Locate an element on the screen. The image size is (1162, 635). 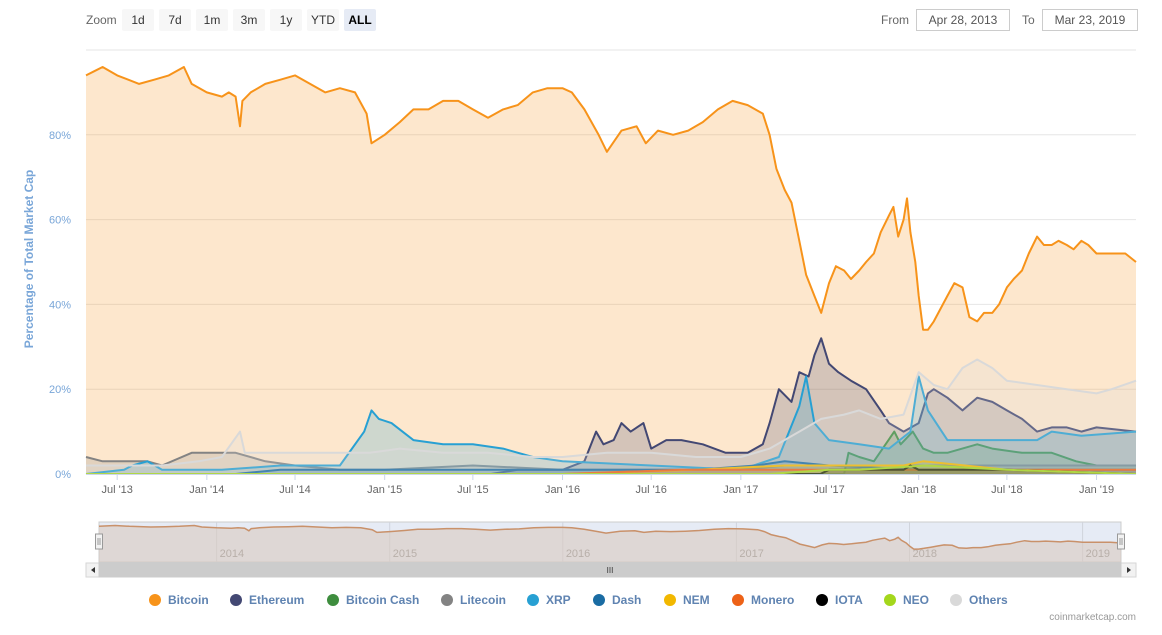
y-tick-label: 0% is located at coordinates (63, 475).